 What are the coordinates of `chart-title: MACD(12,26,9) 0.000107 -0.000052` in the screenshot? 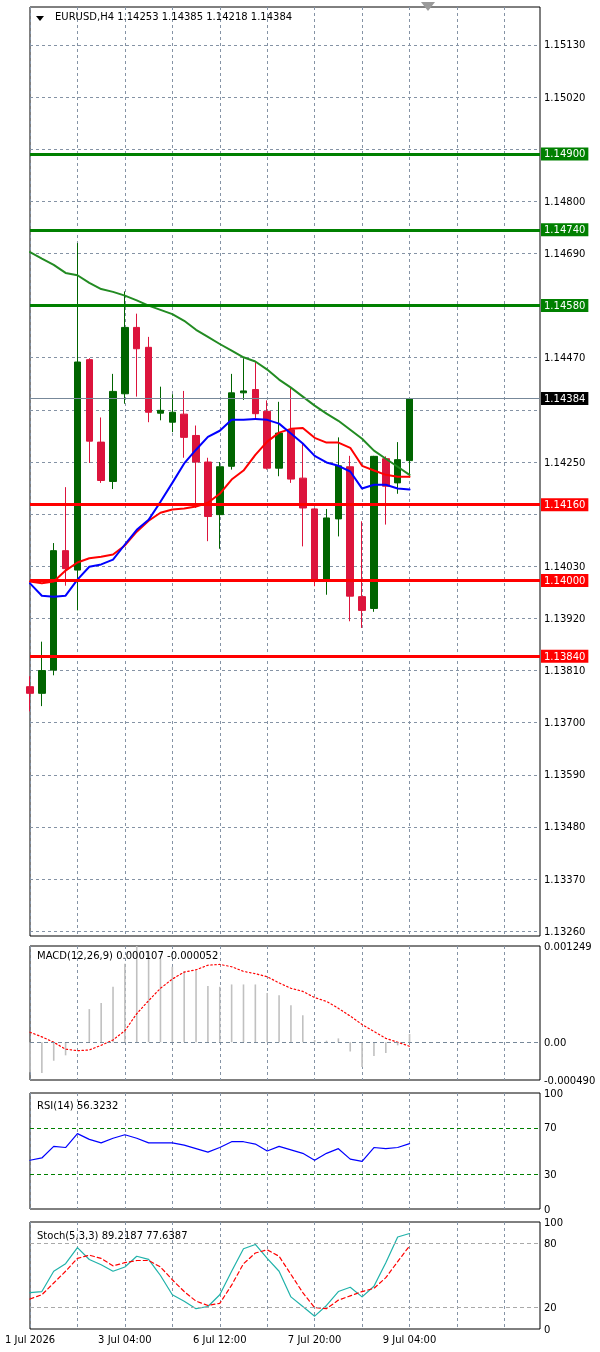 It's located at (128, 955).